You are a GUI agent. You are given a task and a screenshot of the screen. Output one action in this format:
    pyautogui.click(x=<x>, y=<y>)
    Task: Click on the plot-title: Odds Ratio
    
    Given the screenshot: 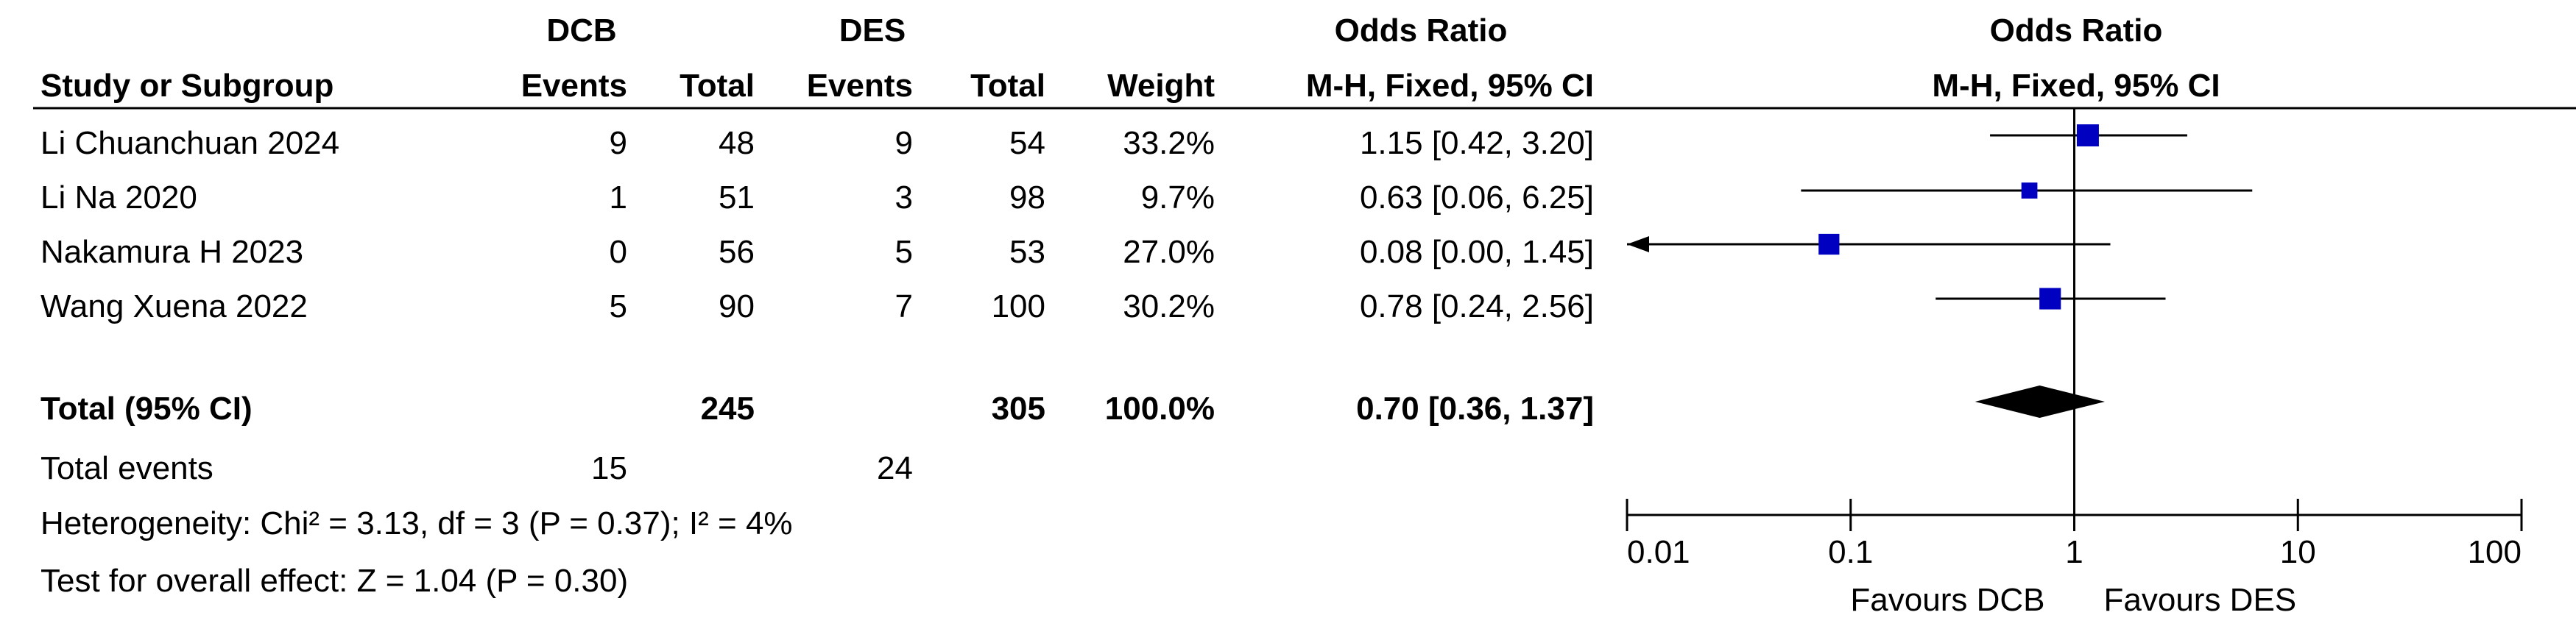 What is the action you would take?
    pyautogui.click(x=2076, y=31)
    